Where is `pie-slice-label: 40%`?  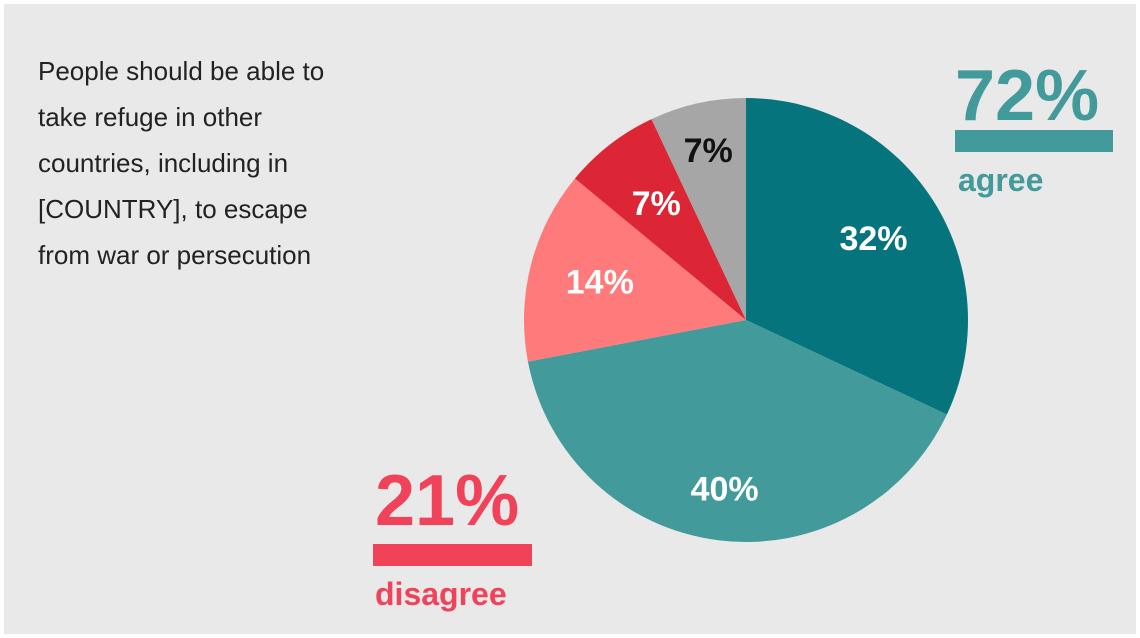 pie-slice-label: 40% is located at coordinates (725, 490).